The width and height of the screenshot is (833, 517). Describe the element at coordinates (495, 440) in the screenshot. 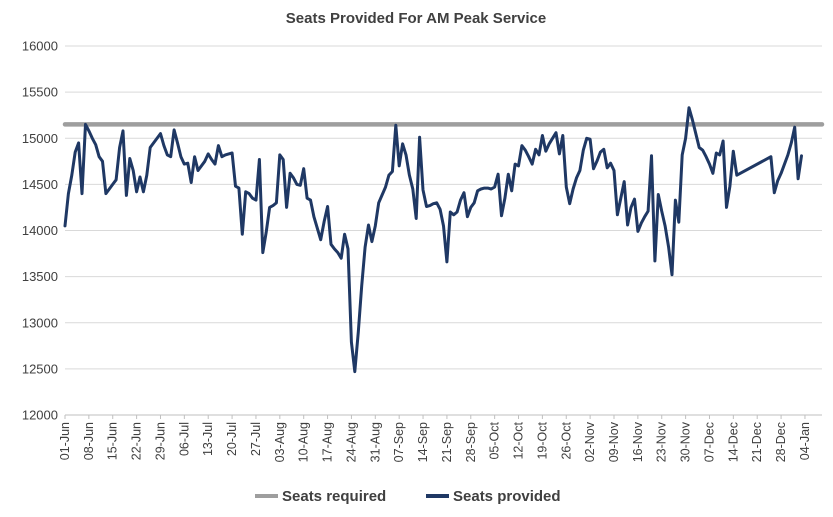

I see `x-tick-label-05-Oct: 05-Oct` at that location.